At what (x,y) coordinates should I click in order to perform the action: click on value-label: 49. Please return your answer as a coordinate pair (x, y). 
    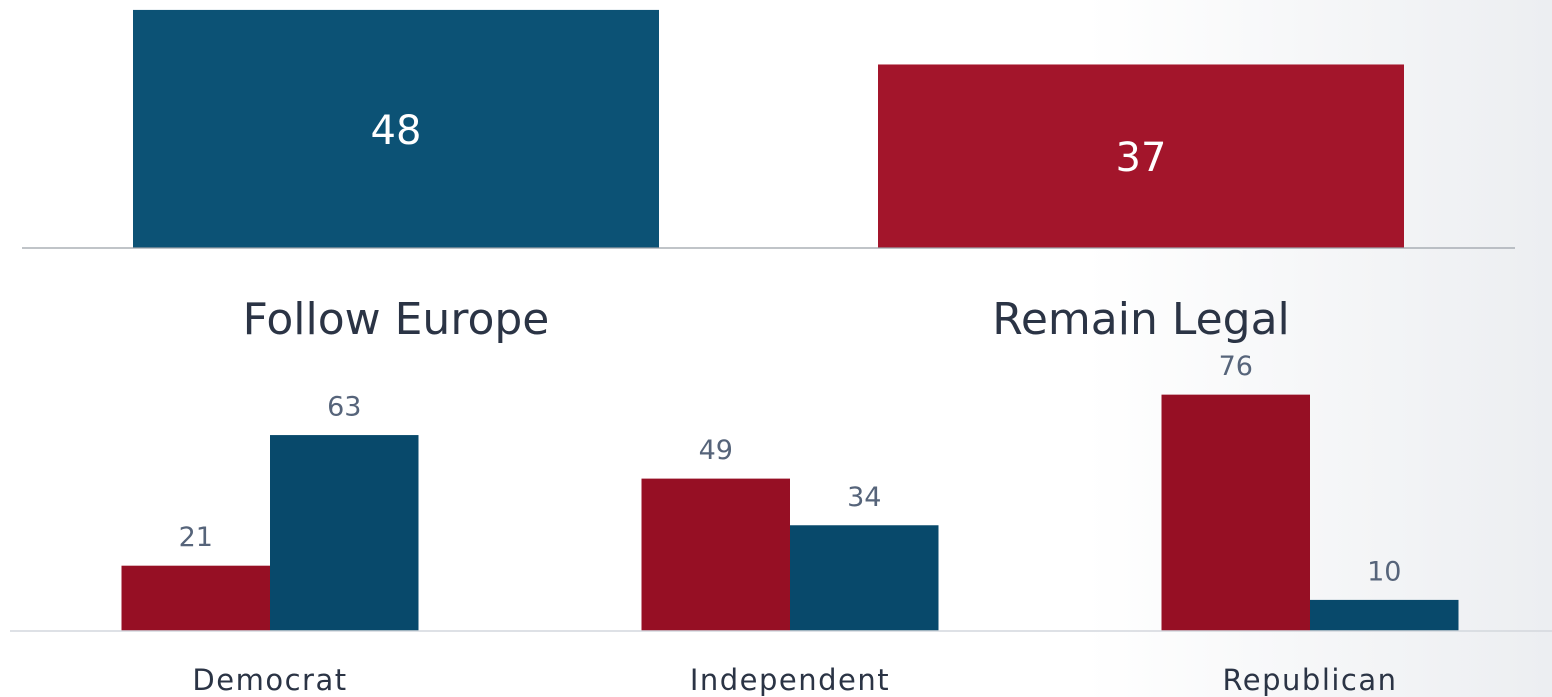
    Looking at the image, I should click on (716, 450).